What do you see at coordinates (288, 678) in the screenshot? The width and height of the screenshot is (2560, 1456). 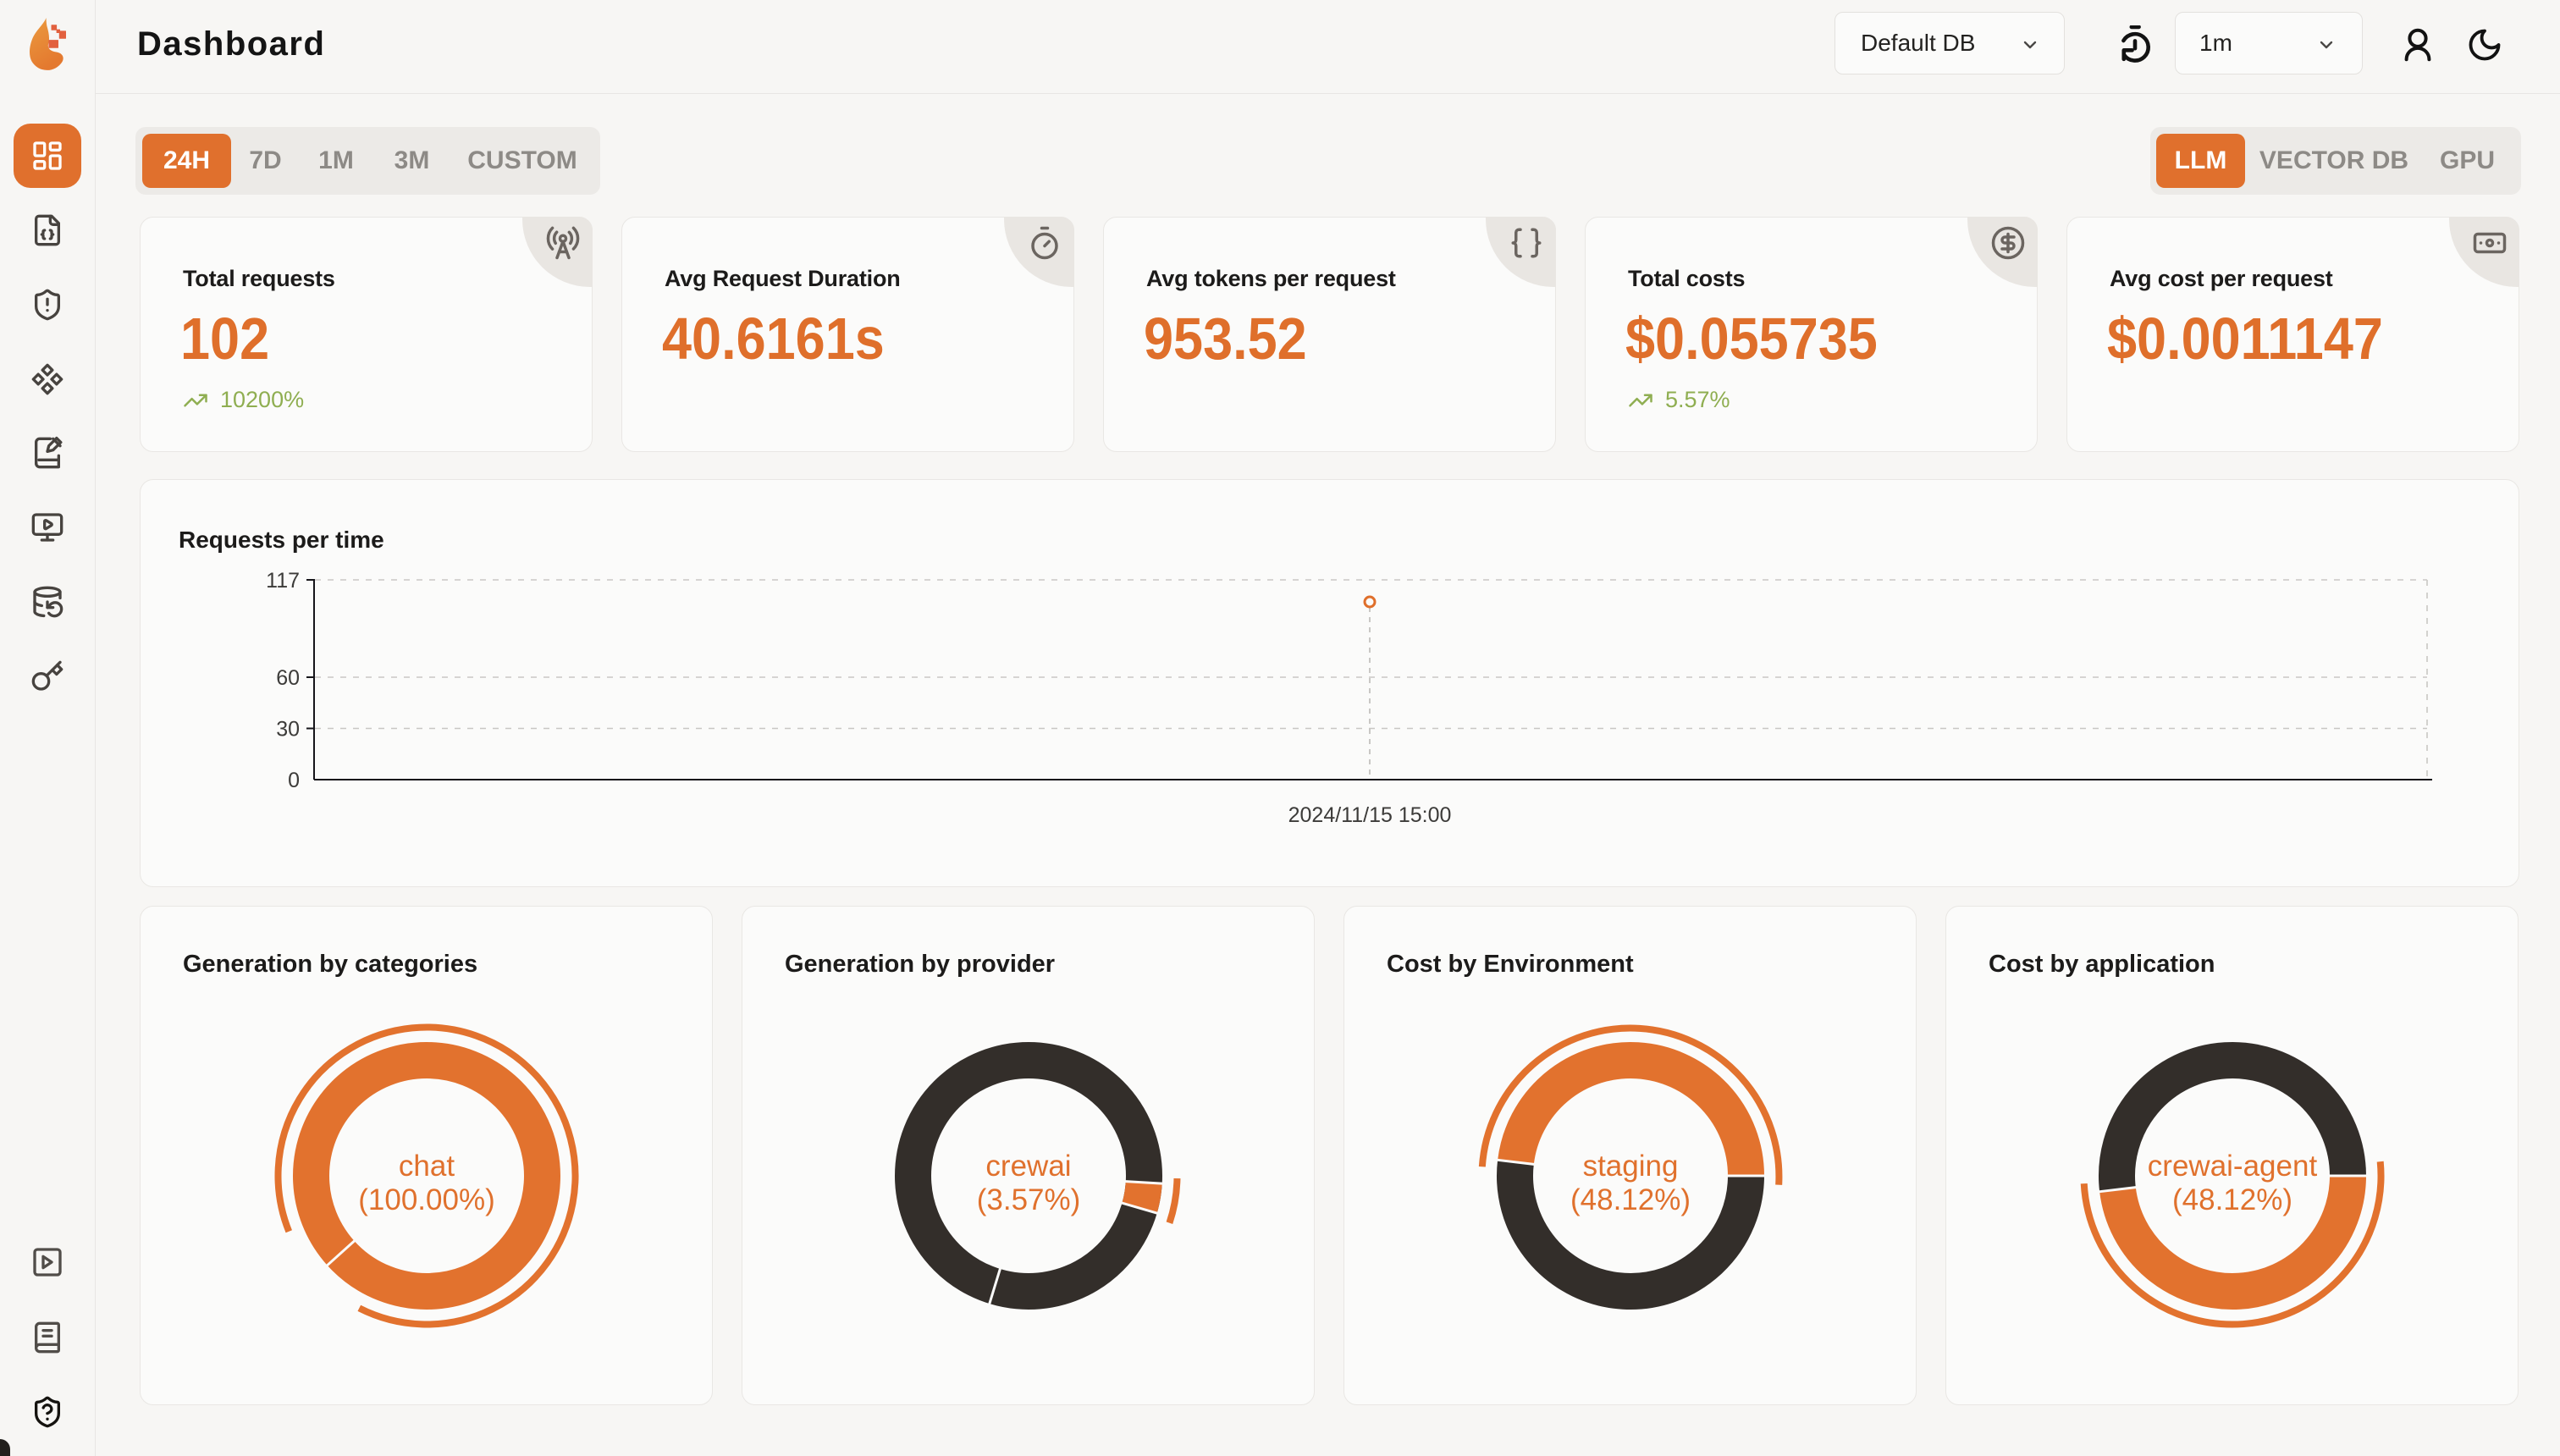 I see `svg-text: 60` at bounding box center [288, 678].